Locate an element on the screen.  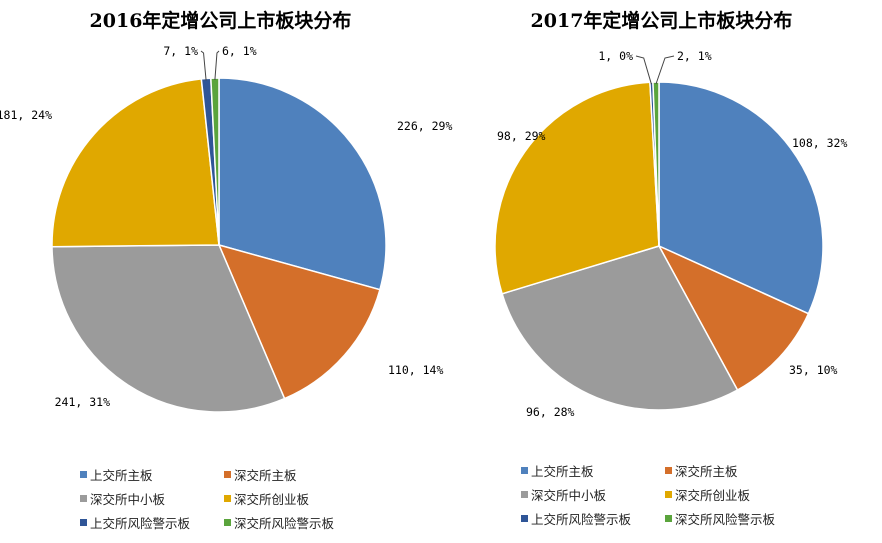
data-label-2: 110, 14% is located at coordinates (415, 370).